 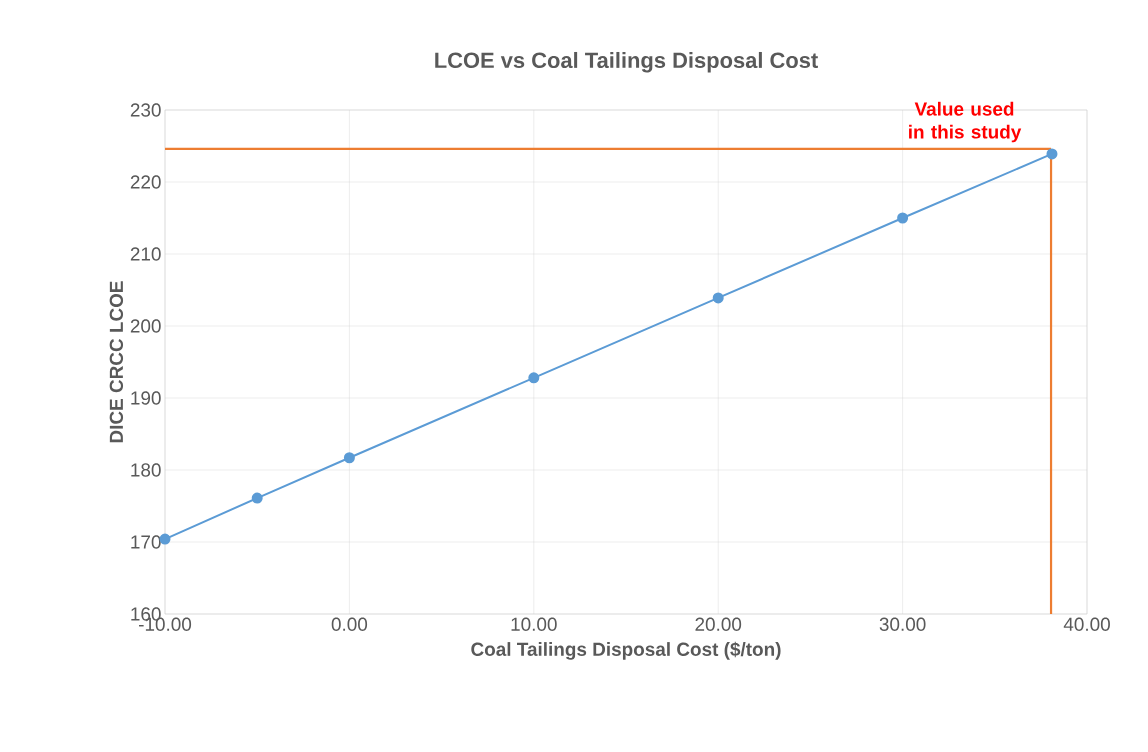 What do you see at coordinates (718, 624) in the screenshot?
I see `x-tick-label: 20.00` at bounding box center [718, 624].